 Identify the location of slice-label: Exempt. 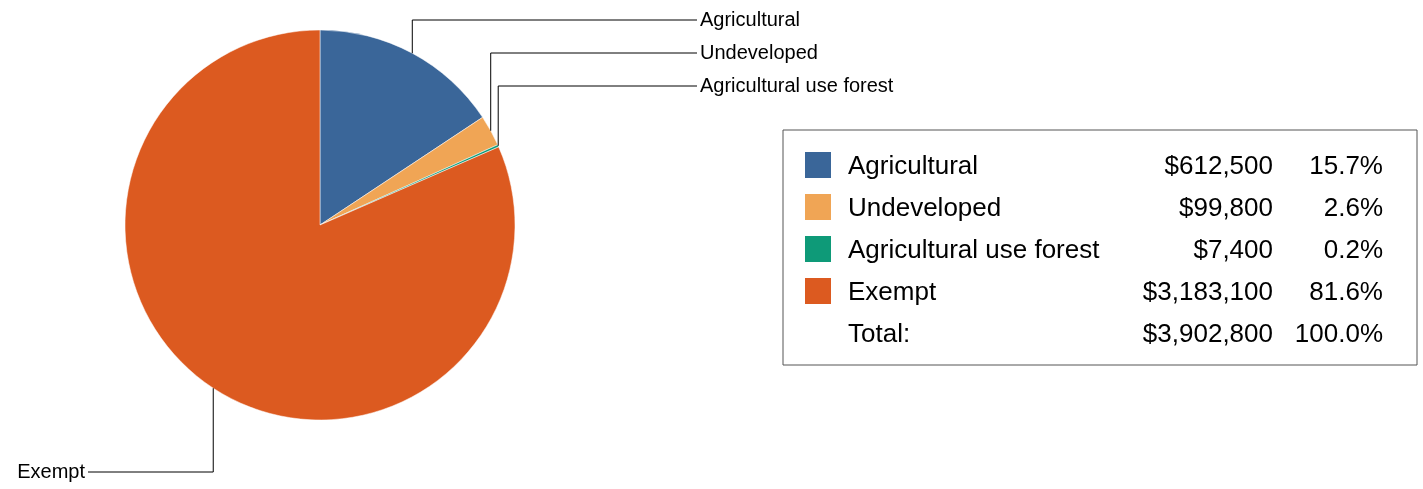
(51, 471).